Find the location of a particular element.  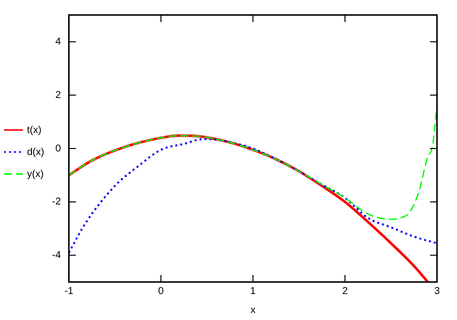

y-tick-label: 2 is located at coordinates (58, 95).